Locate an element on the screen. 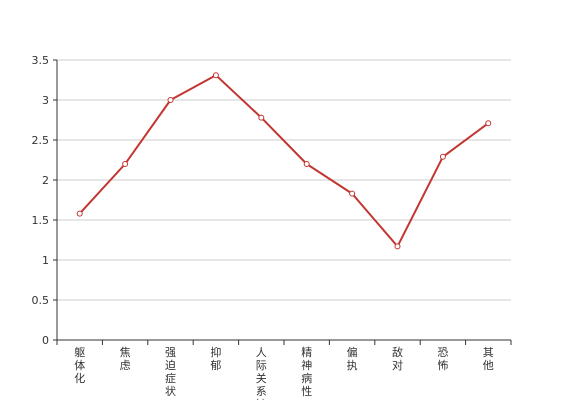 Image resolution: width=567 pixels, height=404 pixels. x-tick-label: 焦虑 is located at coordinates (125, 359).